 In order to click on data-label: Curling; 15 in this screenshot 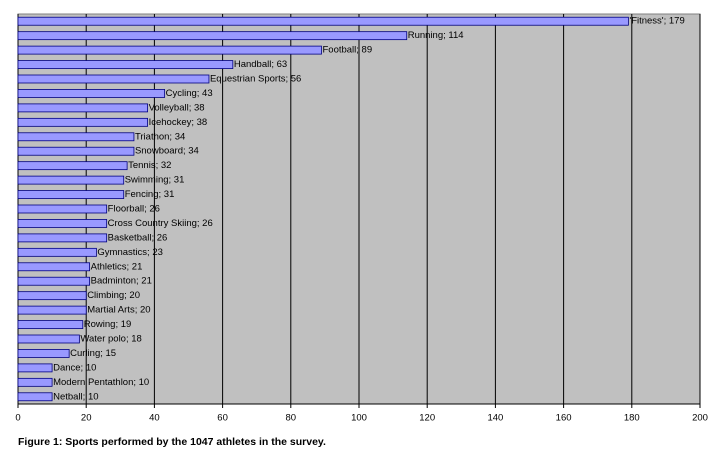, I will do `click(93, 353)`.